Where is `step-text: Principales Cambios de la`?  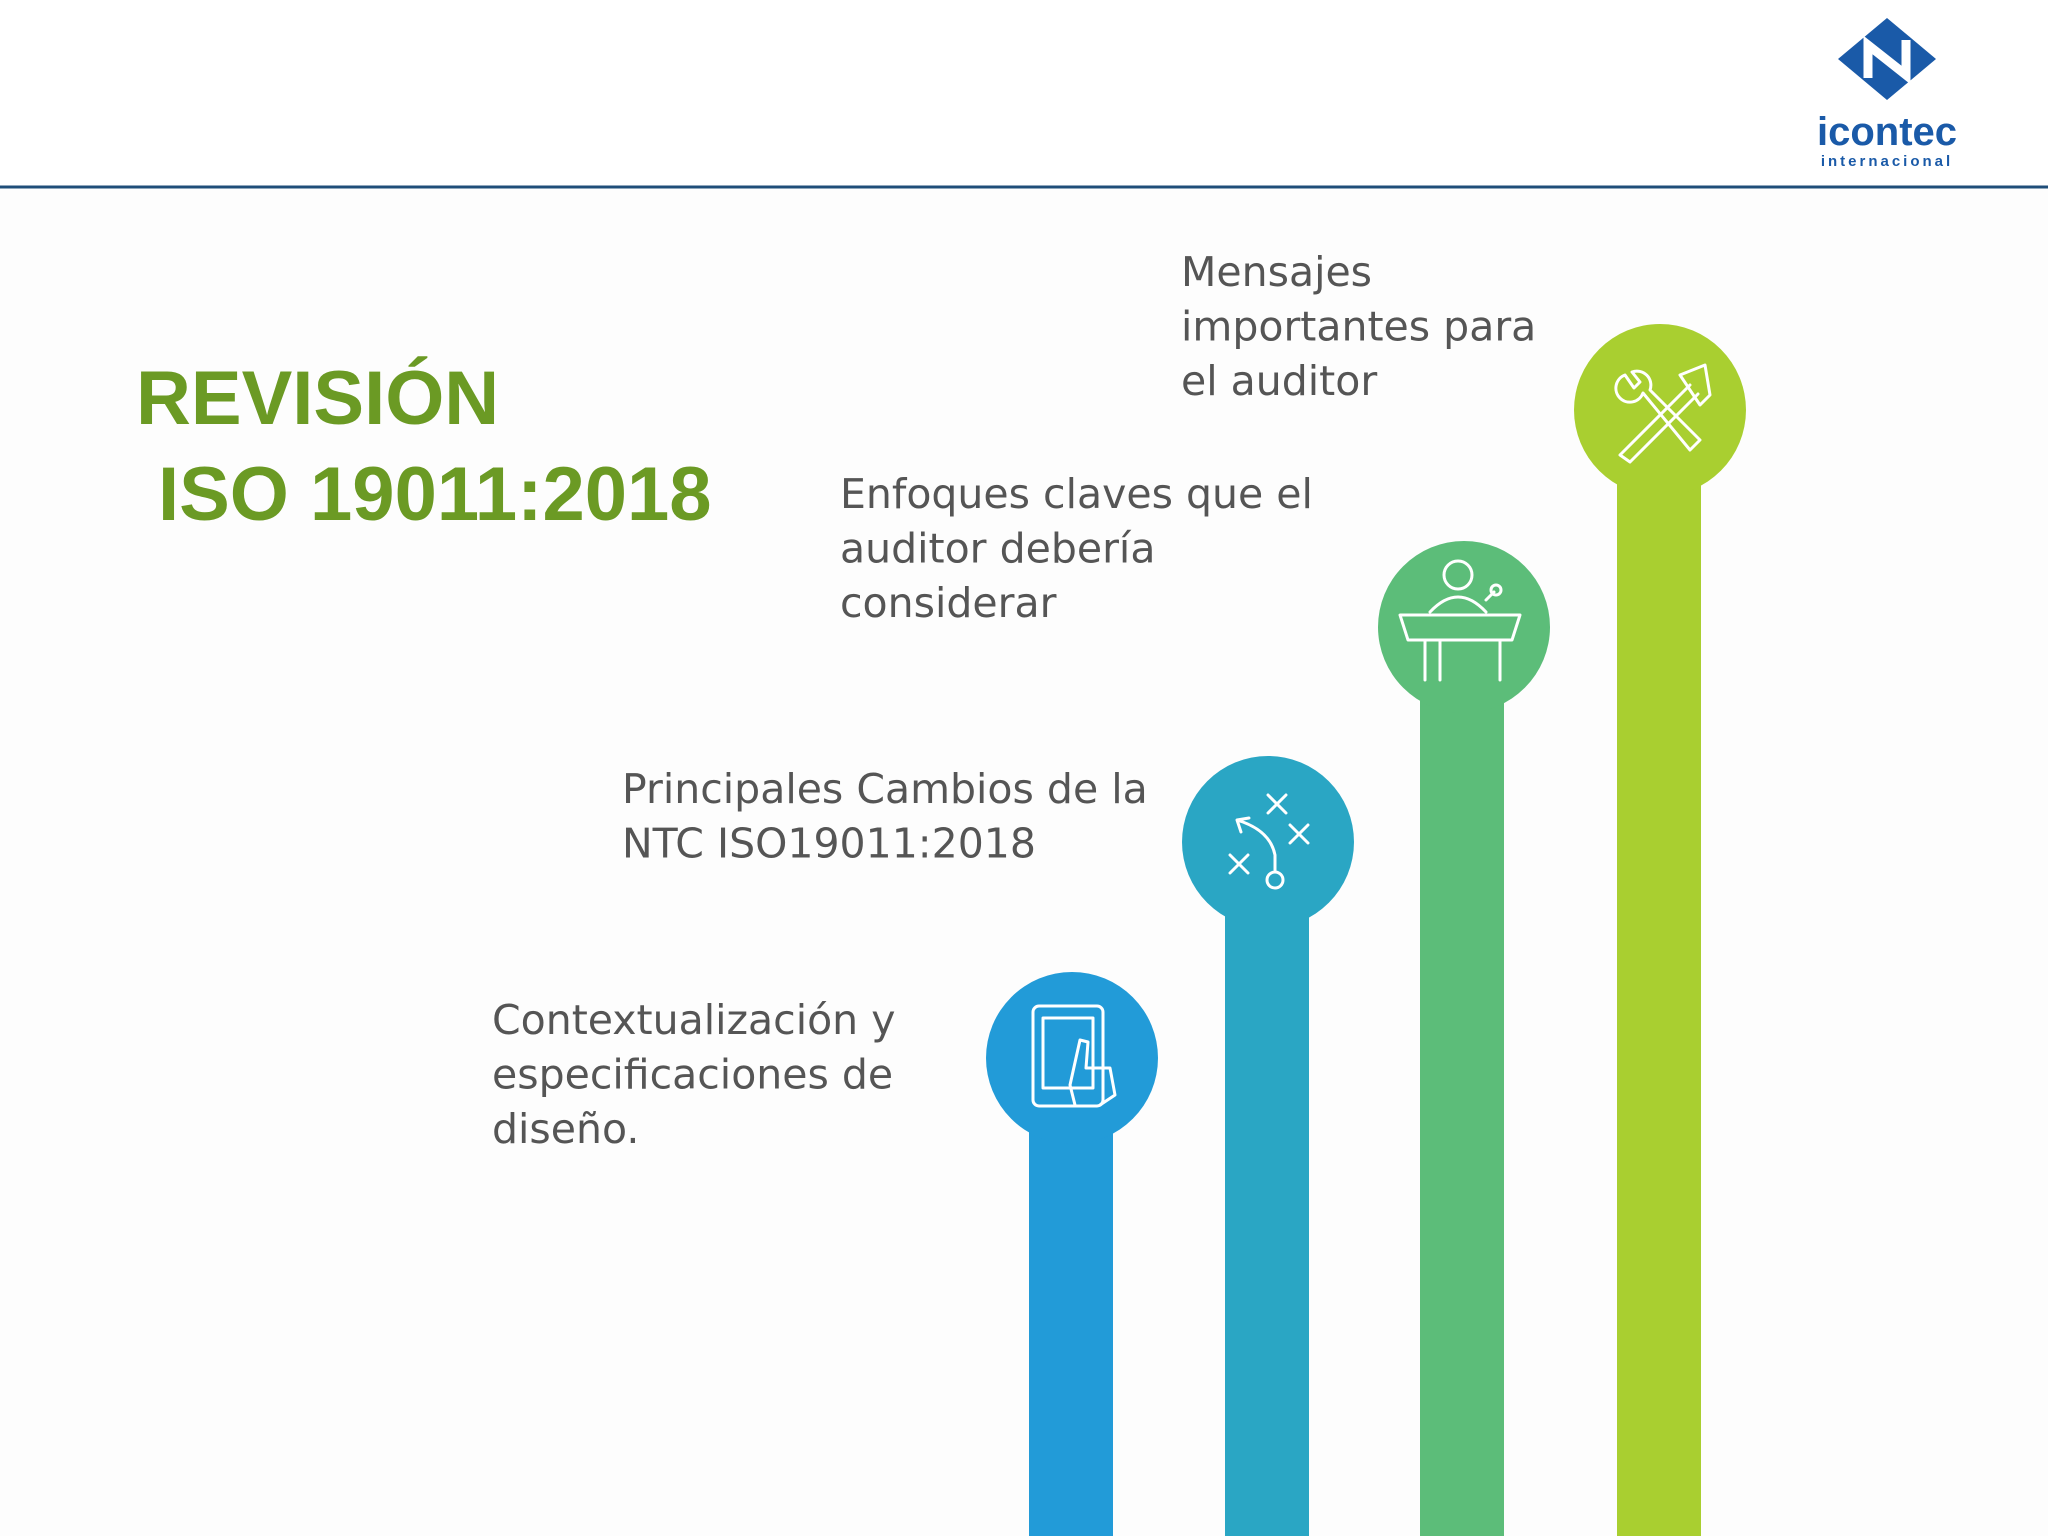
step-text: Principales Cambios de la is located at coordinates (885, 789).